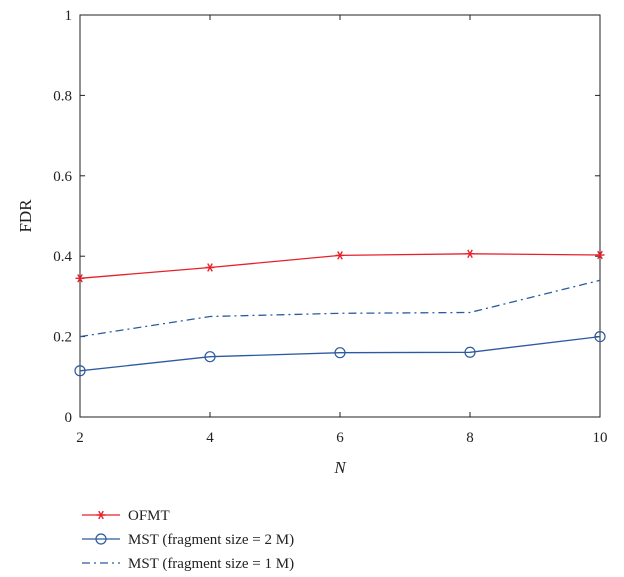  What do you see at coordinates (340, 438) in the screenshot?
I see `x-tick-label: 6` at bounding box center [340, 438].